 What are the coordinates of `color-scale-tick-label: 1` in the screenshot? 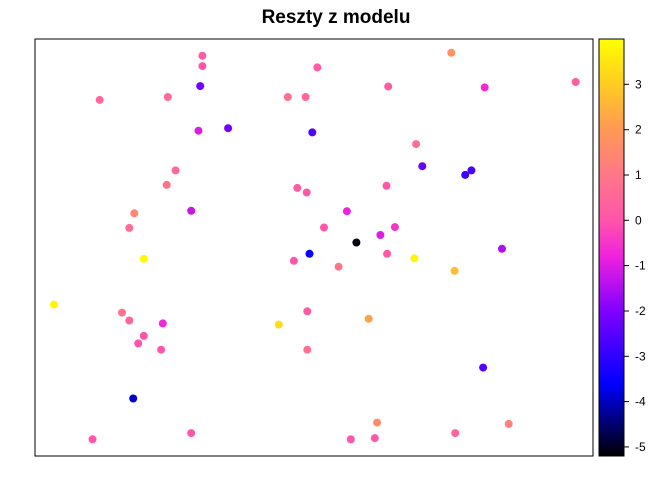 It's located at (638, 175).